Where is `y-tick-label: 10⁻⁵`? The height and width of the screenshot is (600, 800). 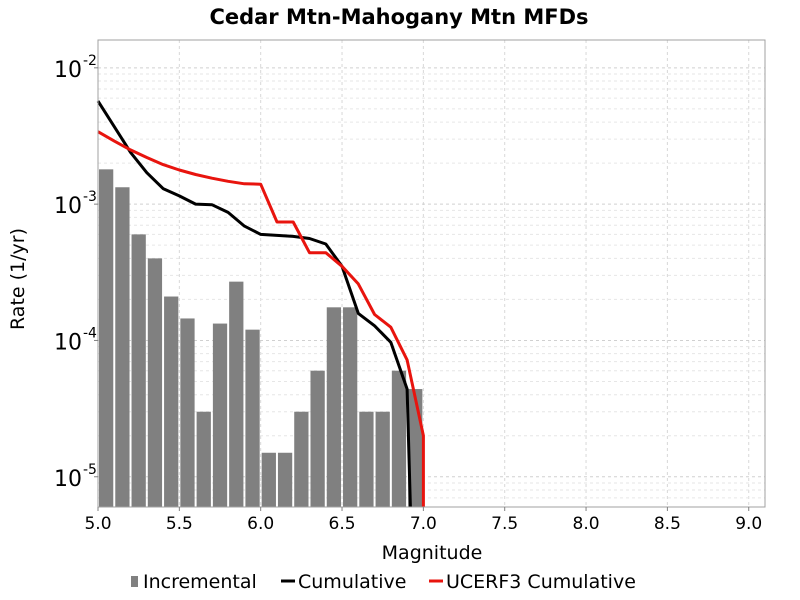
y-tick-label: 10⁻⁵ is located at coordinates (75, 477).